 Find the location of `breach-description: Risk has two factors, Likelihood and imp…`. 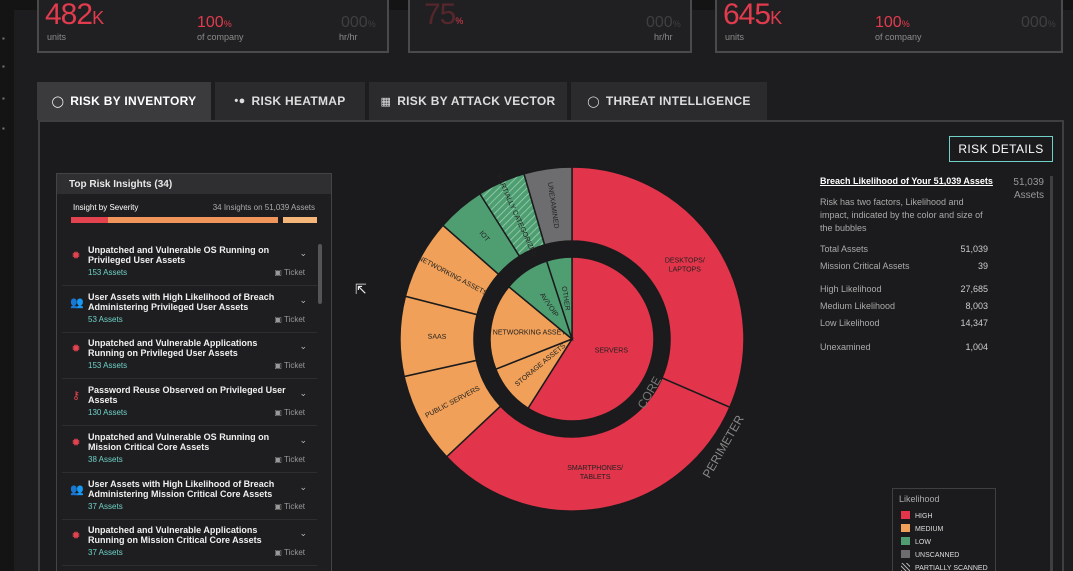

breach-description: Risk has two factors, Likelihood and imp… is located at coordinates (906, 215).